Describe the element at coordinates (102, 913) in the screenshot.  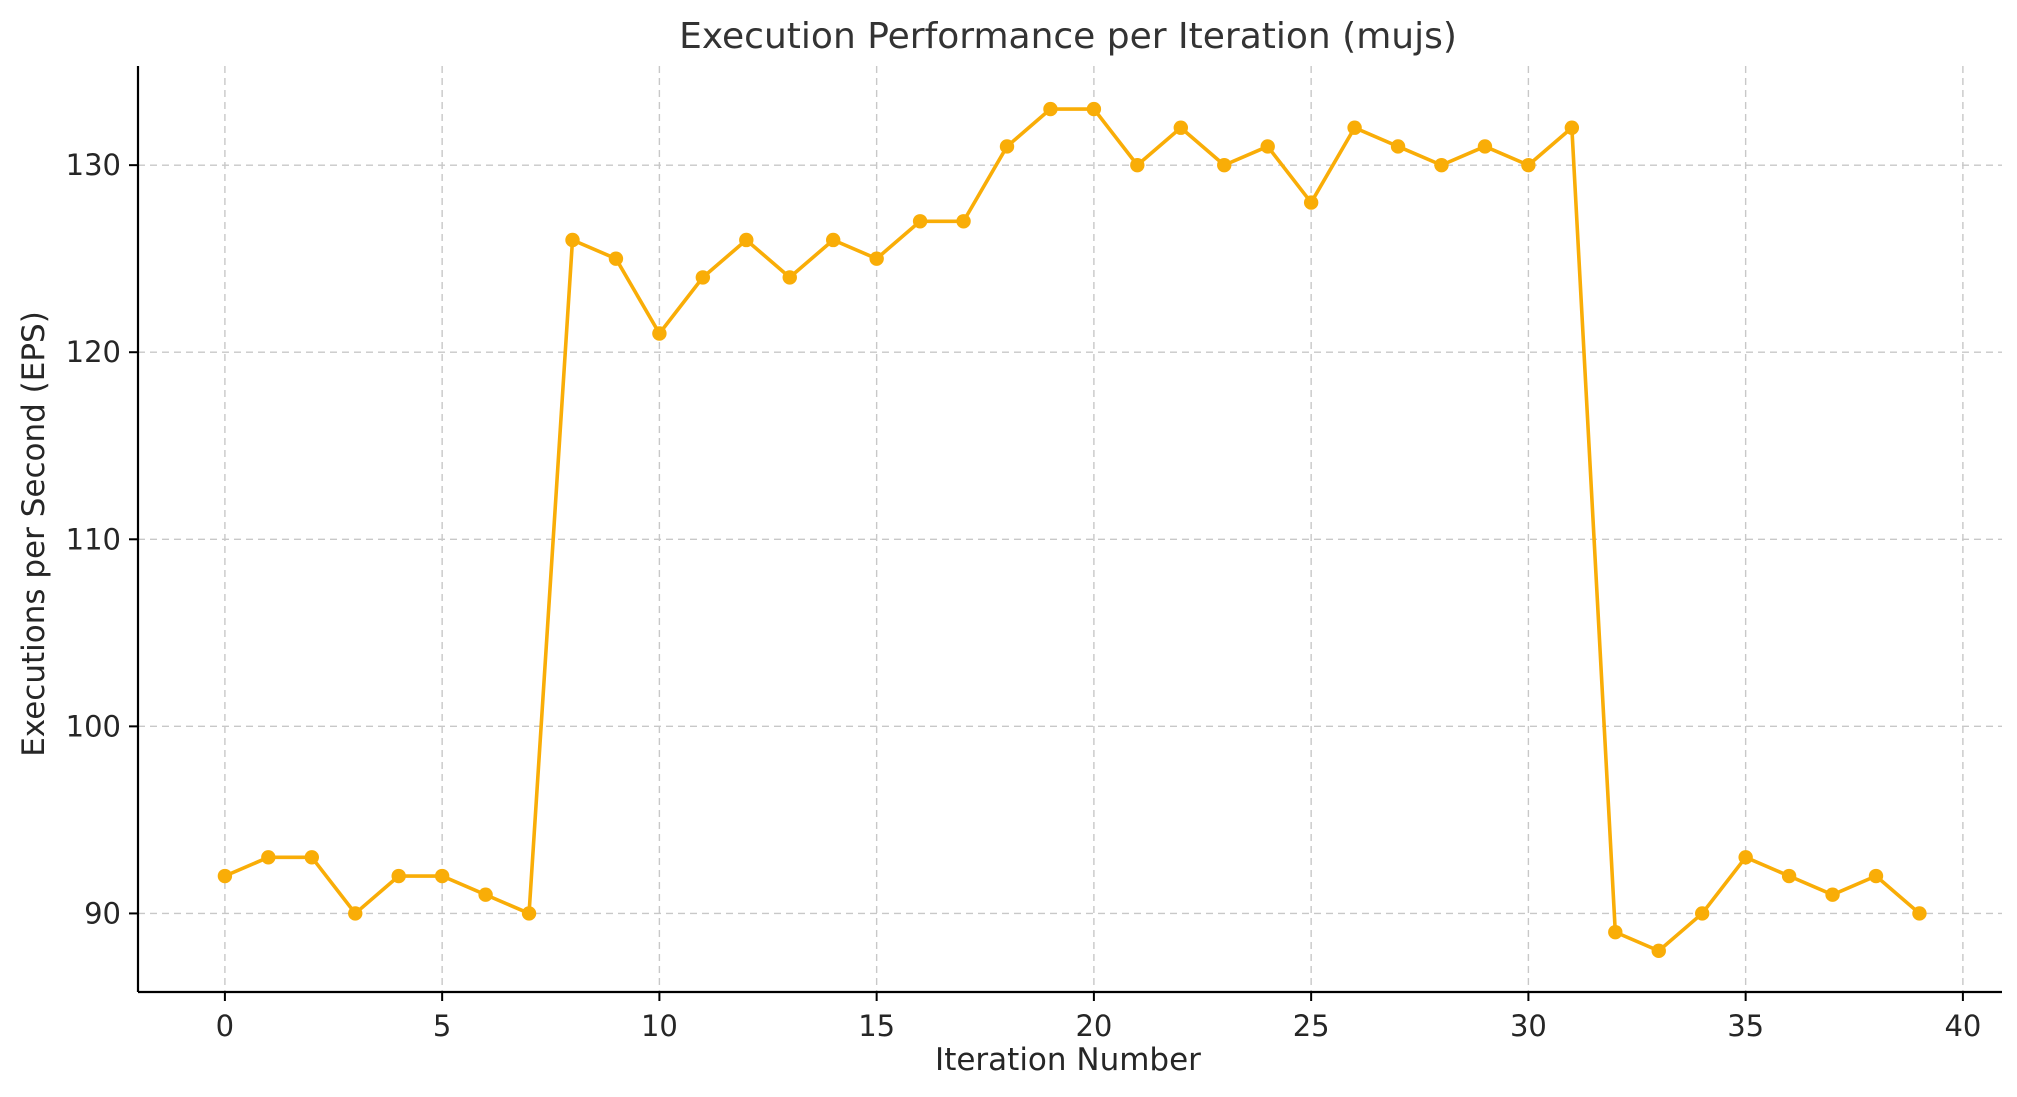
I see `y-tick-label-90: 90` at that location.